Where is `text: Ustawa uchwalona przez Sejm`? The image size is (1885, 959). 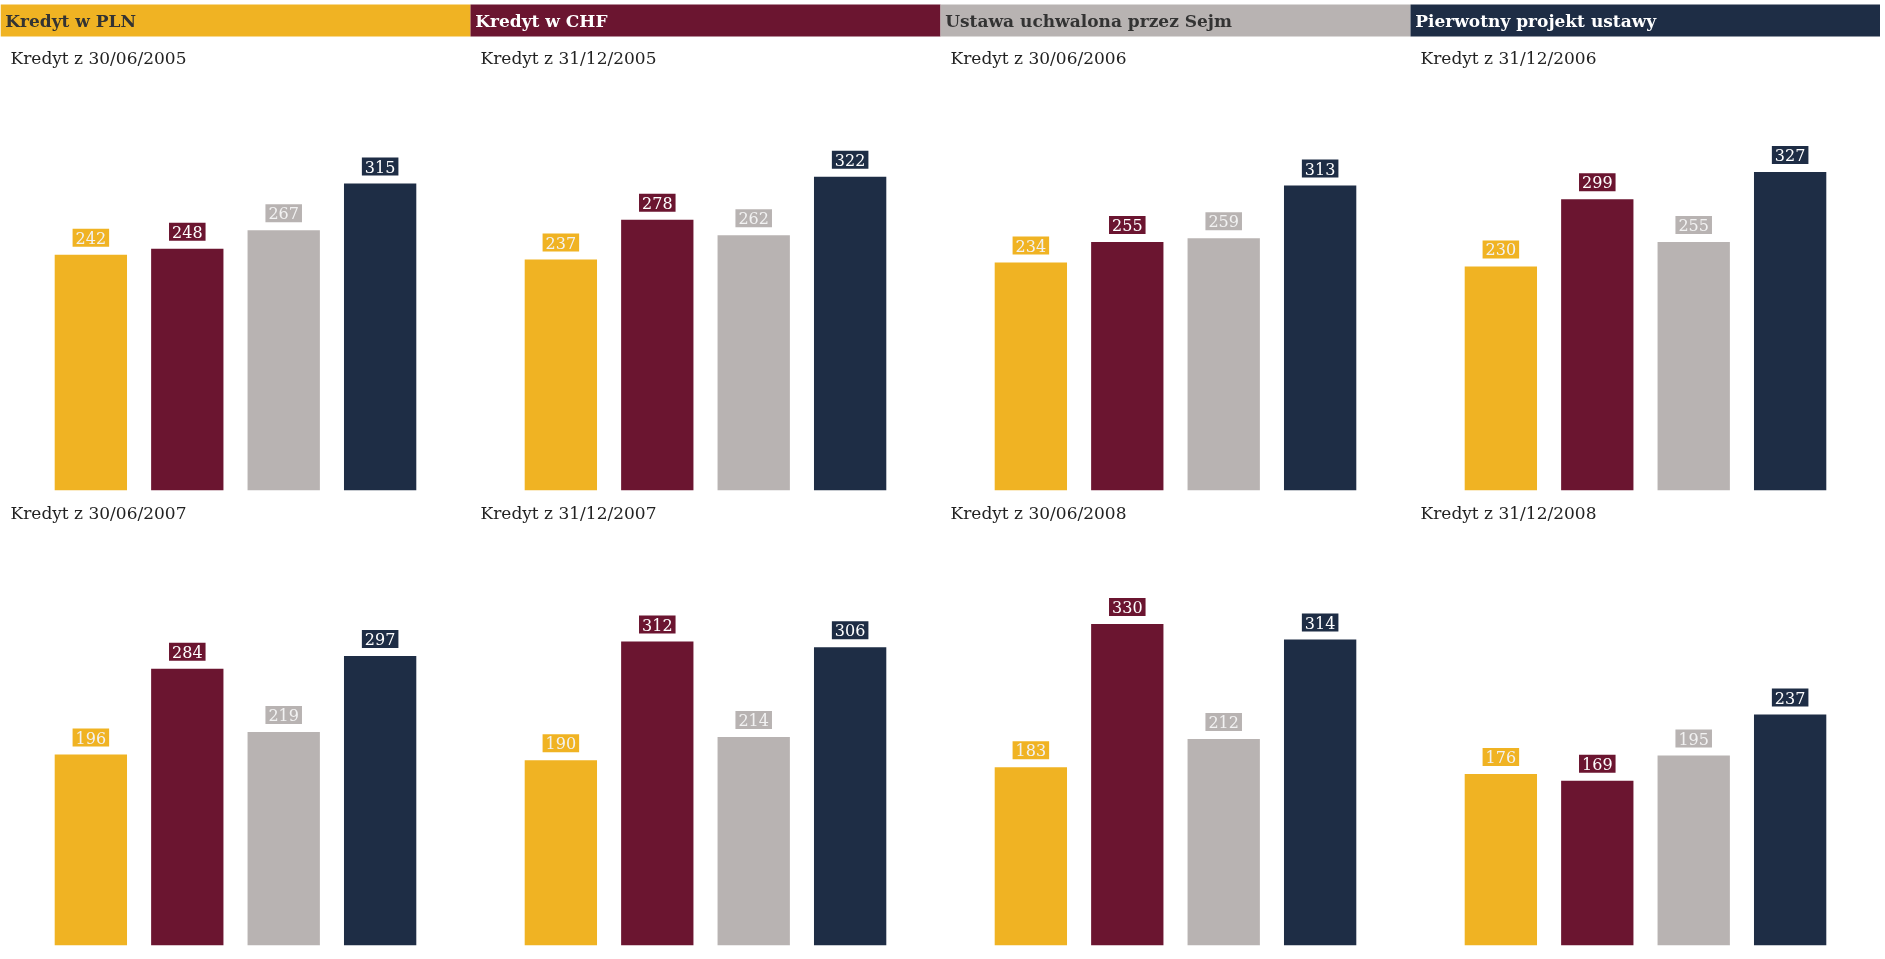 text: Ustawa uchwalona przez Sejm is located at coordinates (1088, 20).